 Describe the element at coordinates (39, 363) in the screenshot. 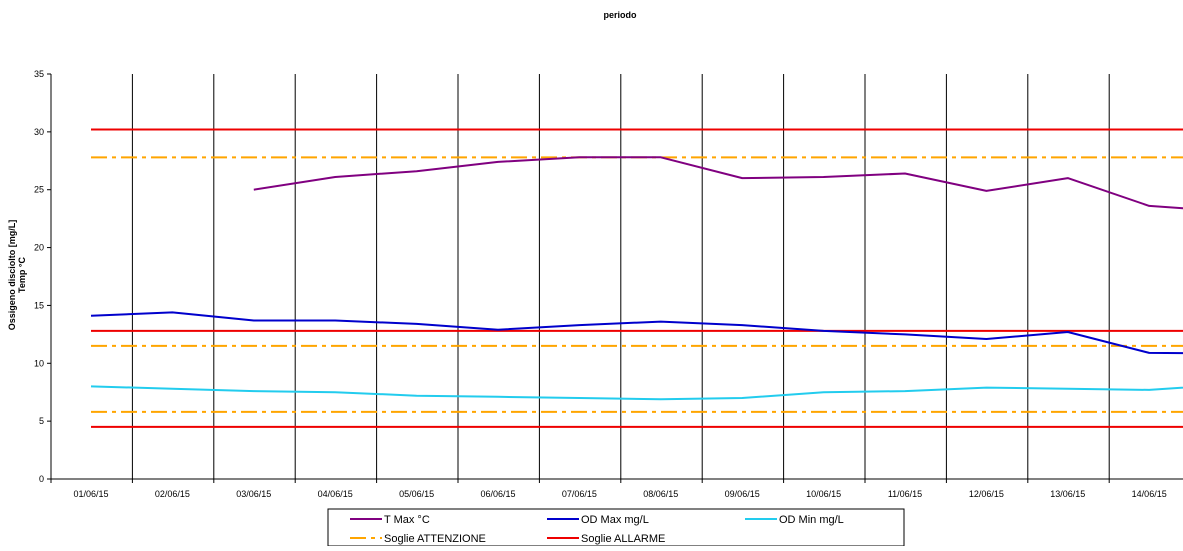

I see `y-tick-label: 10` at that location.